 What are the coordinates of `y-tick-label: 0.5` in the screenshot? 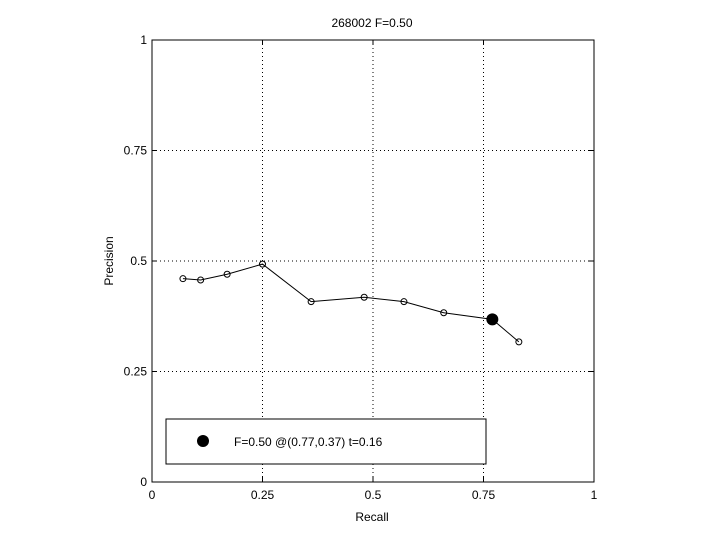 It's located at (138, 261).